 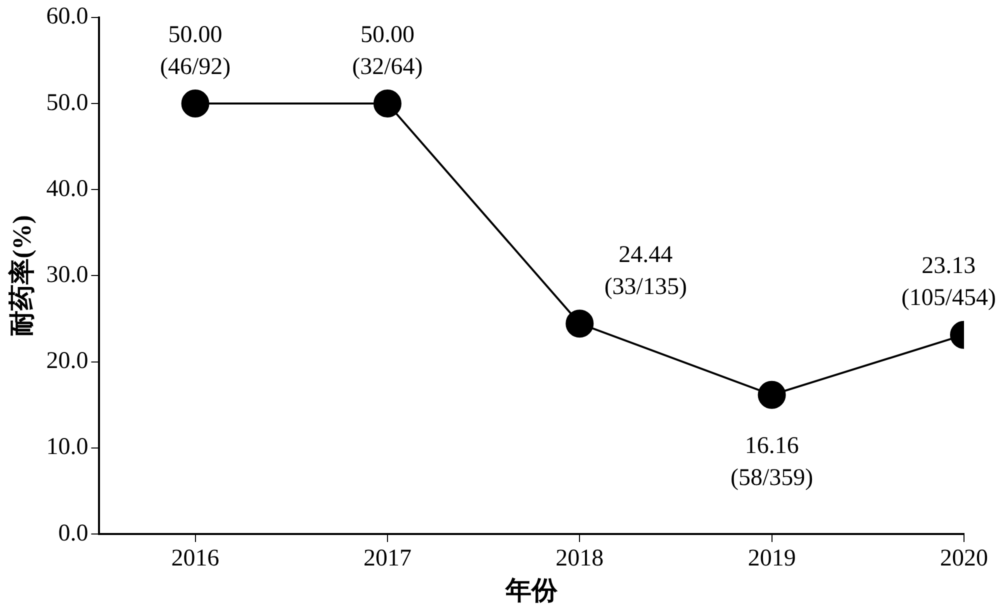 What do you see at coordinates (580, 559) in the screenshot?
I see `x-tick-label: 2018` at bounding box center [580, 559].